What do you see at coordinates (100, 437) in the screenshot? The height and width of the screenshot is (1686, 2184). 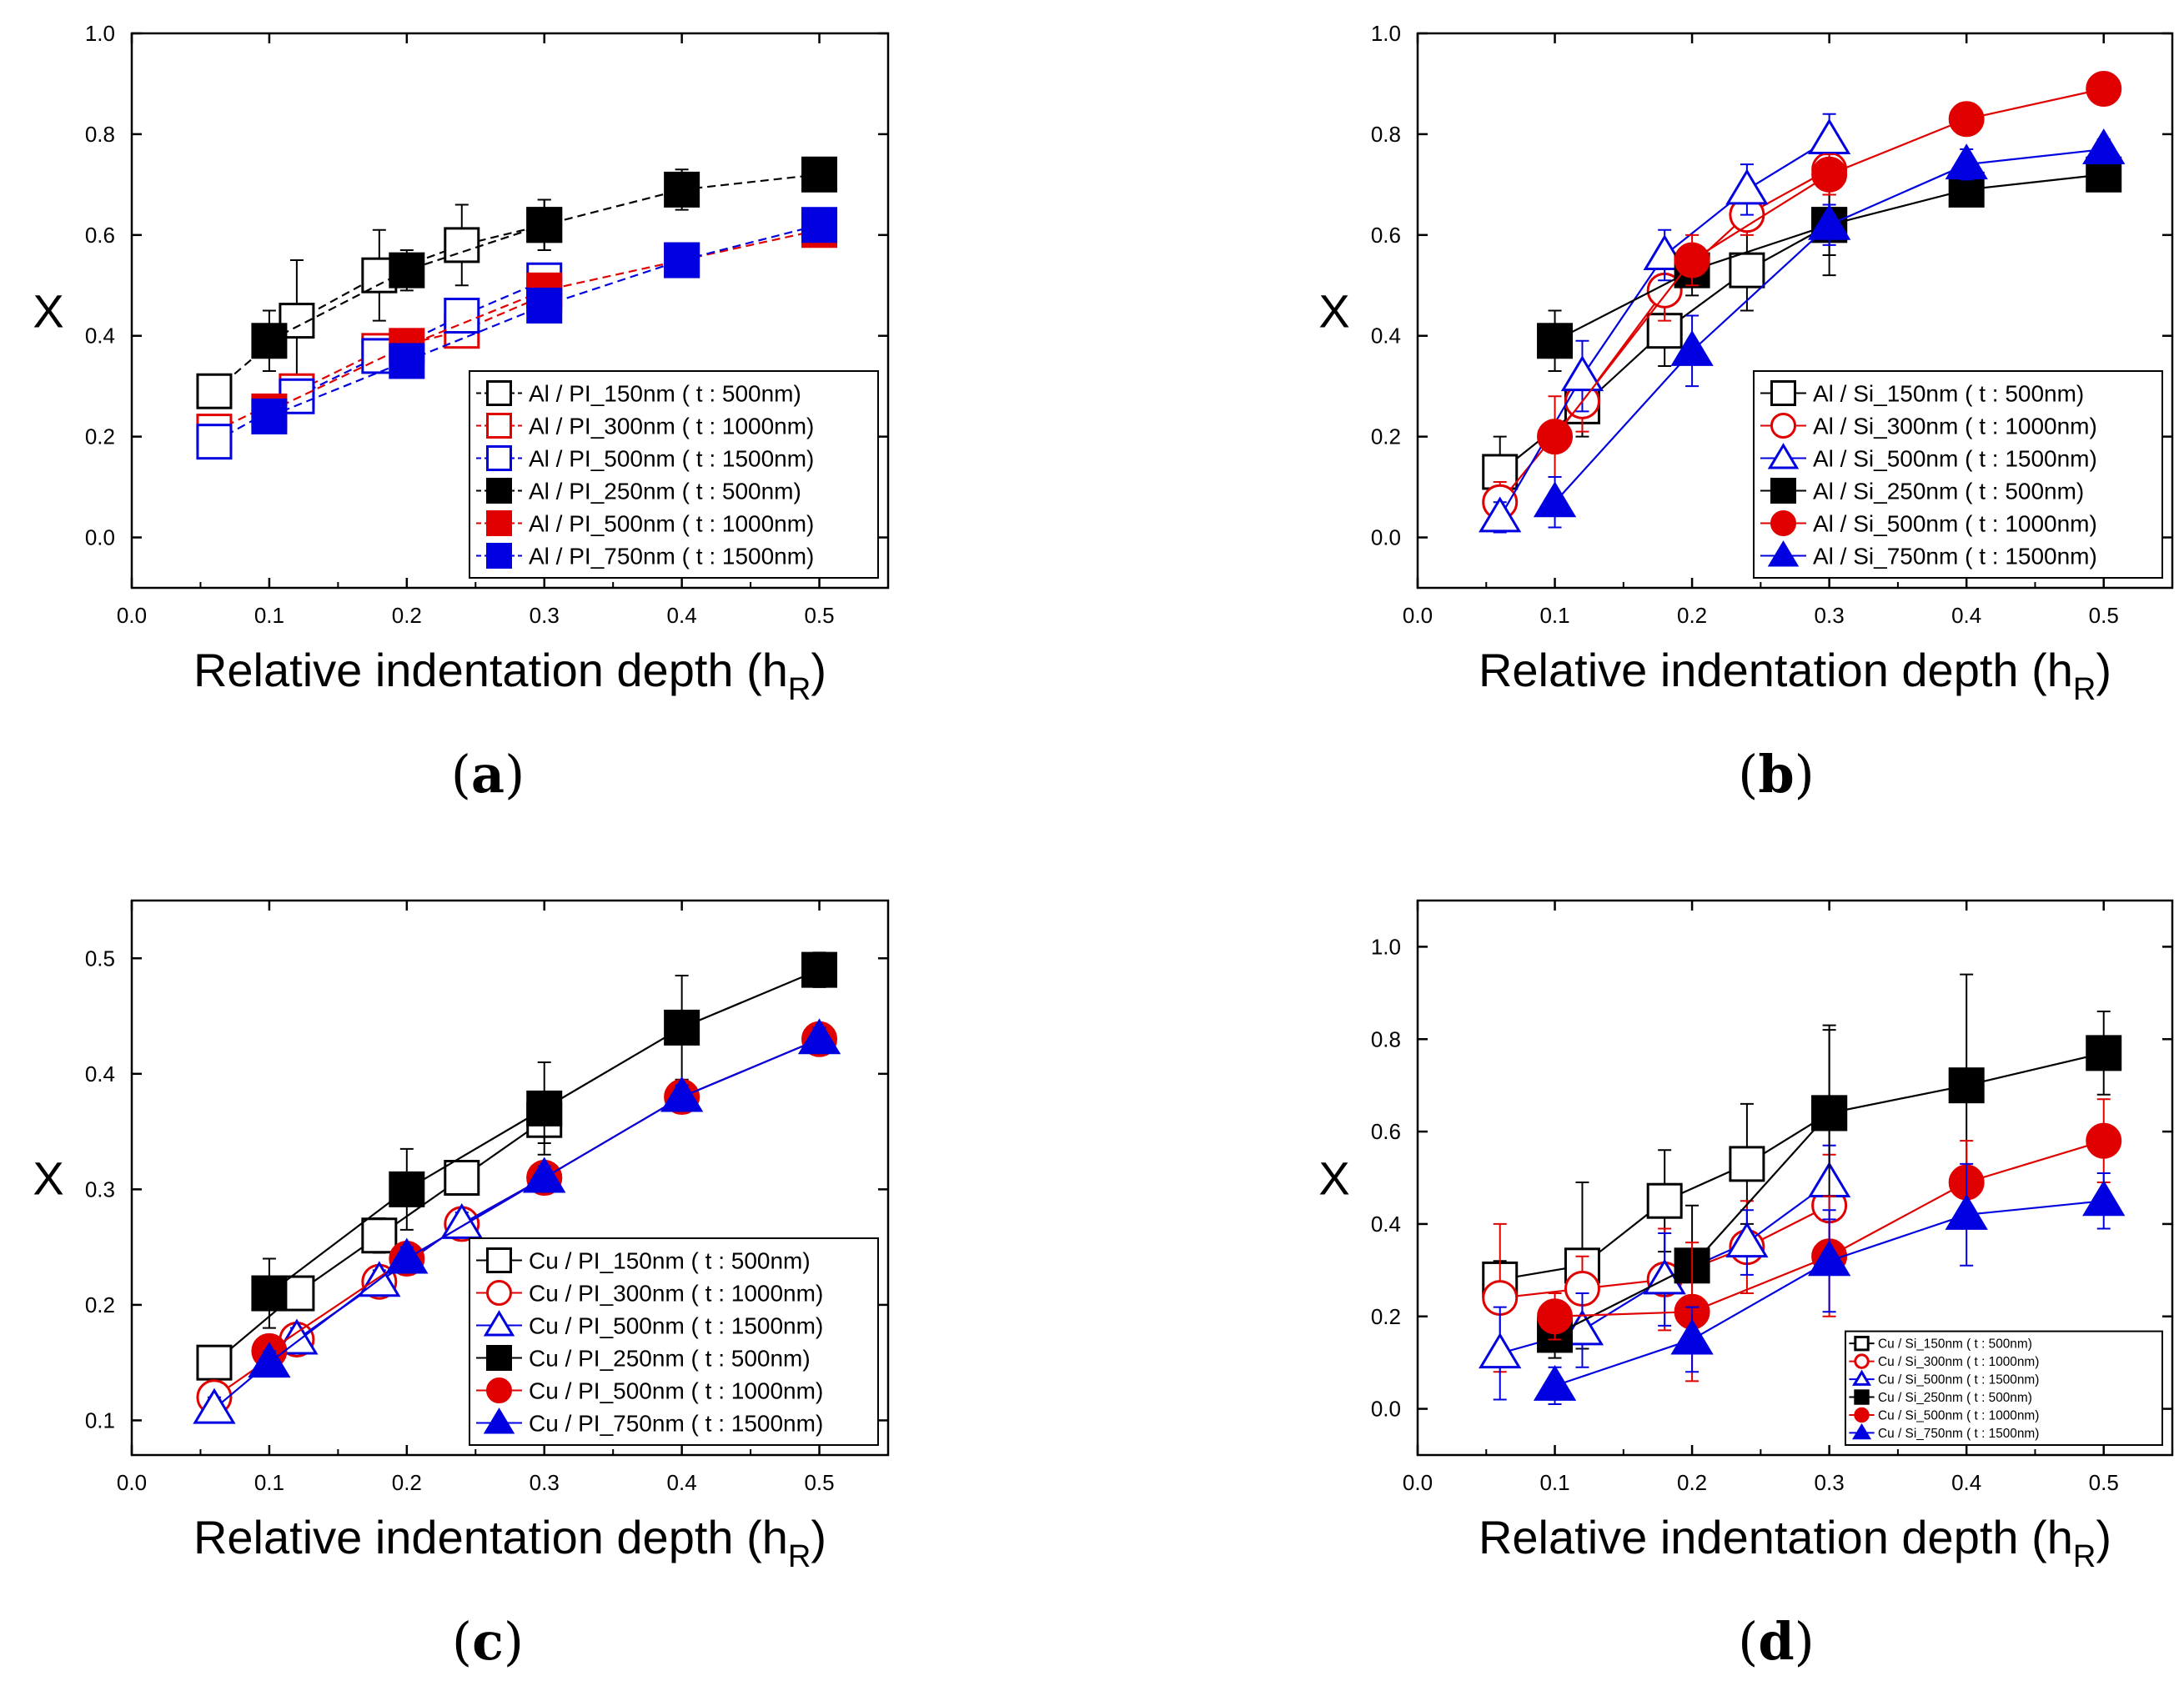 I see `panel-a-ytick-label-1: 0.2` at bounding box center [100, 437].